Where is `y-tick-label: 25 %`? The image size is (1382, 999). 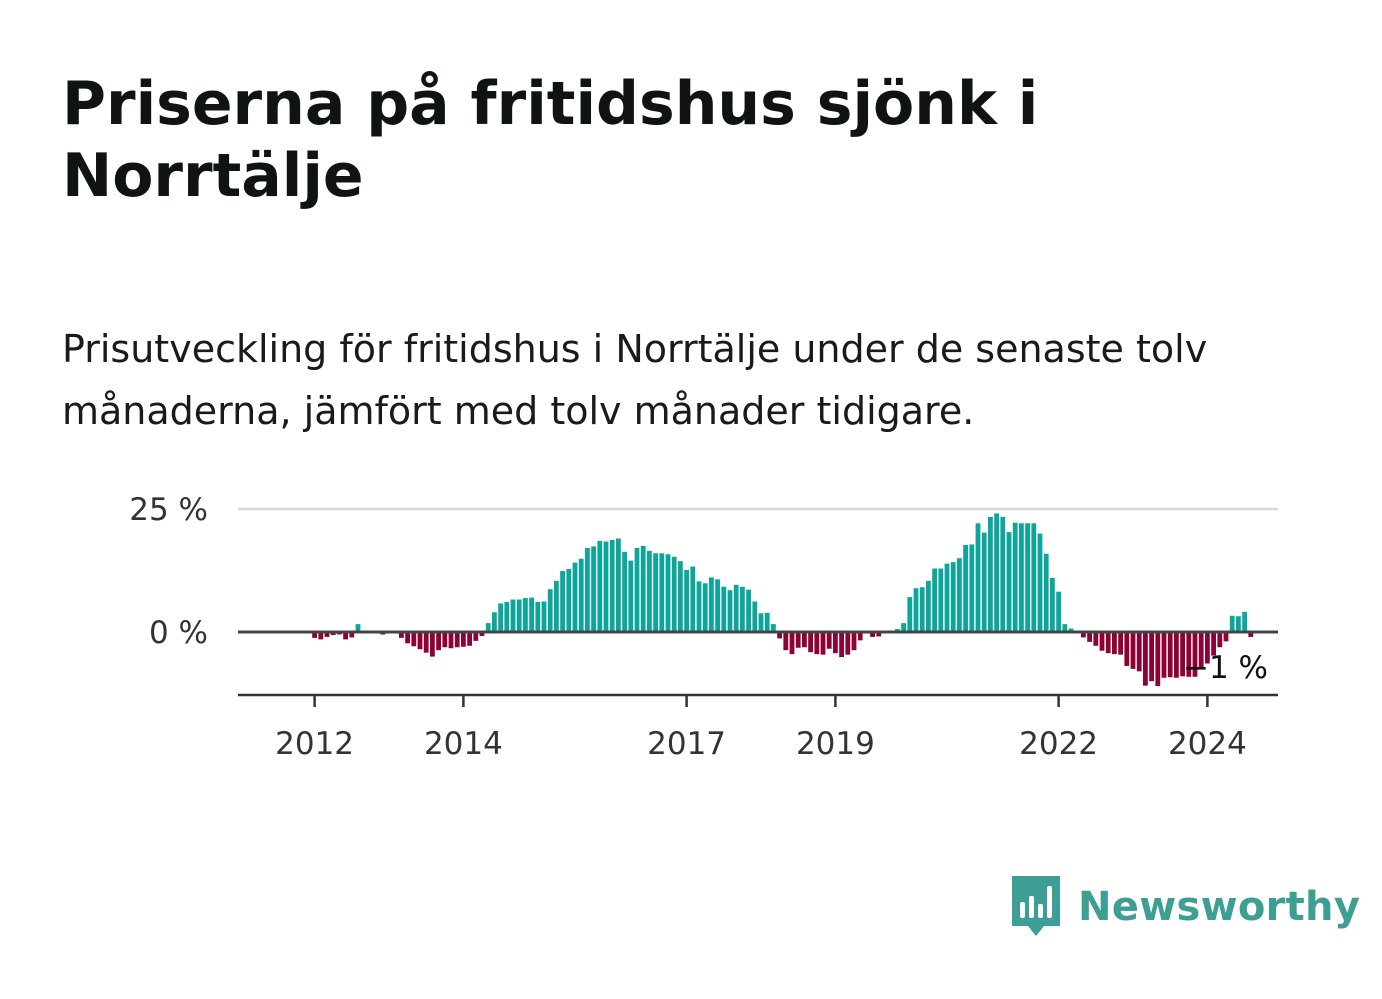
y-tick-label: 25 % is located at coordinates (168, 510).